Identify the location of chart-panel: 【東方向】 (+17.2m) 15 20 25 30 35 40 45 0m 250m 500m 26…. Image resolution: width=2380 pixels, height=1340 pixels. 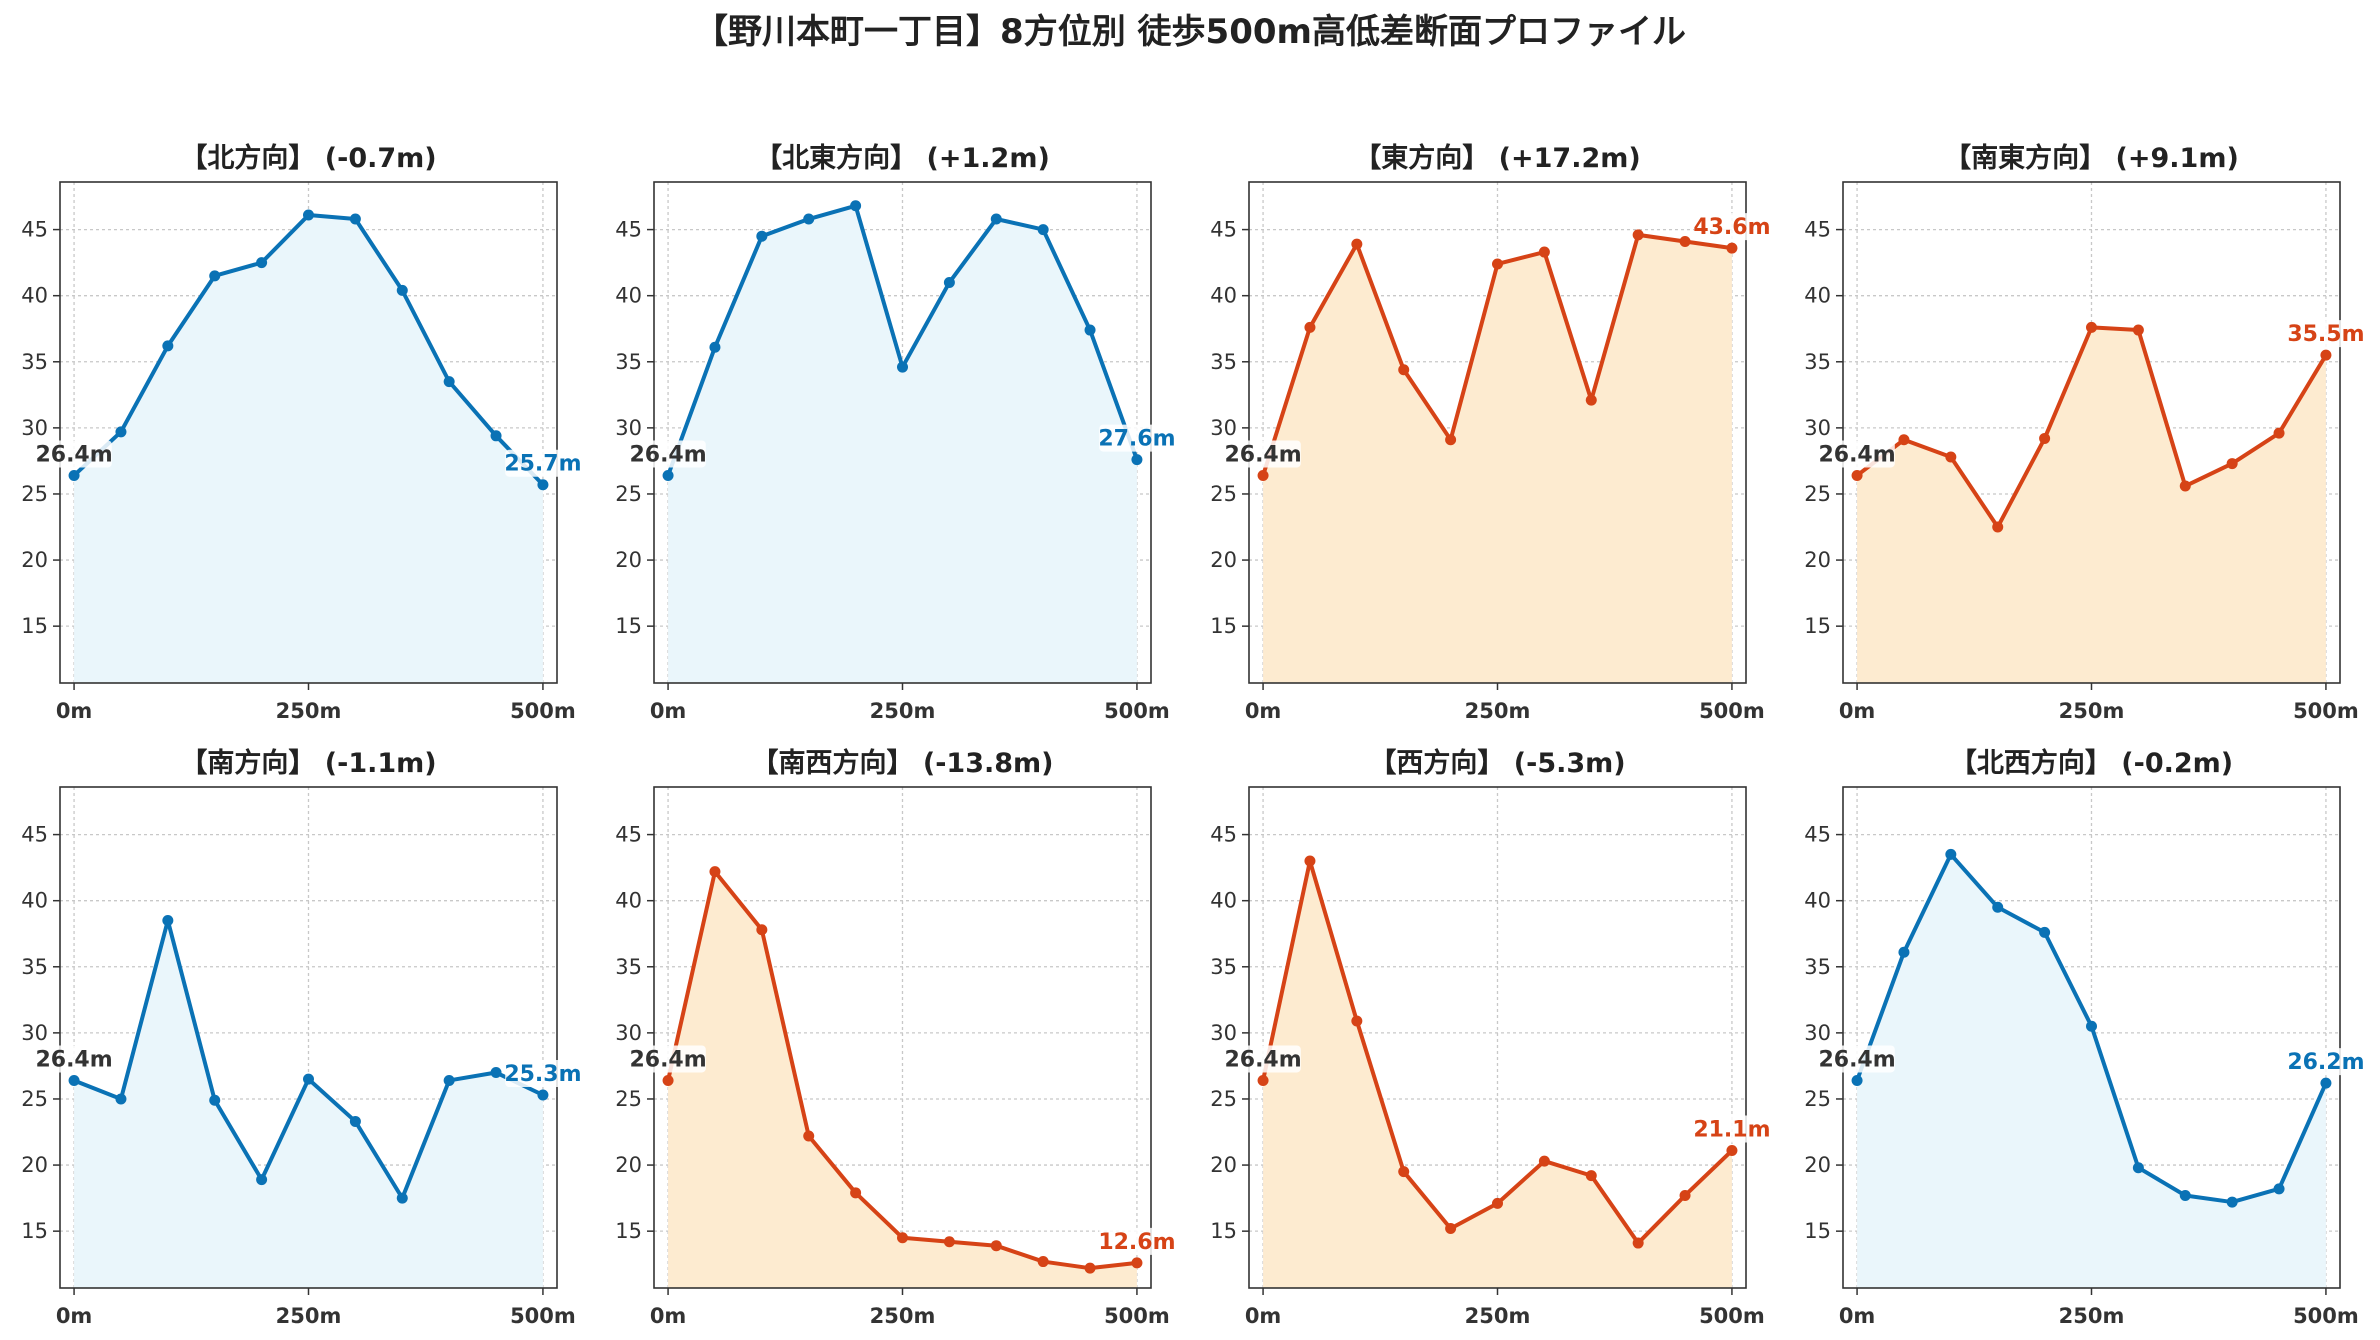
(1490, 432).